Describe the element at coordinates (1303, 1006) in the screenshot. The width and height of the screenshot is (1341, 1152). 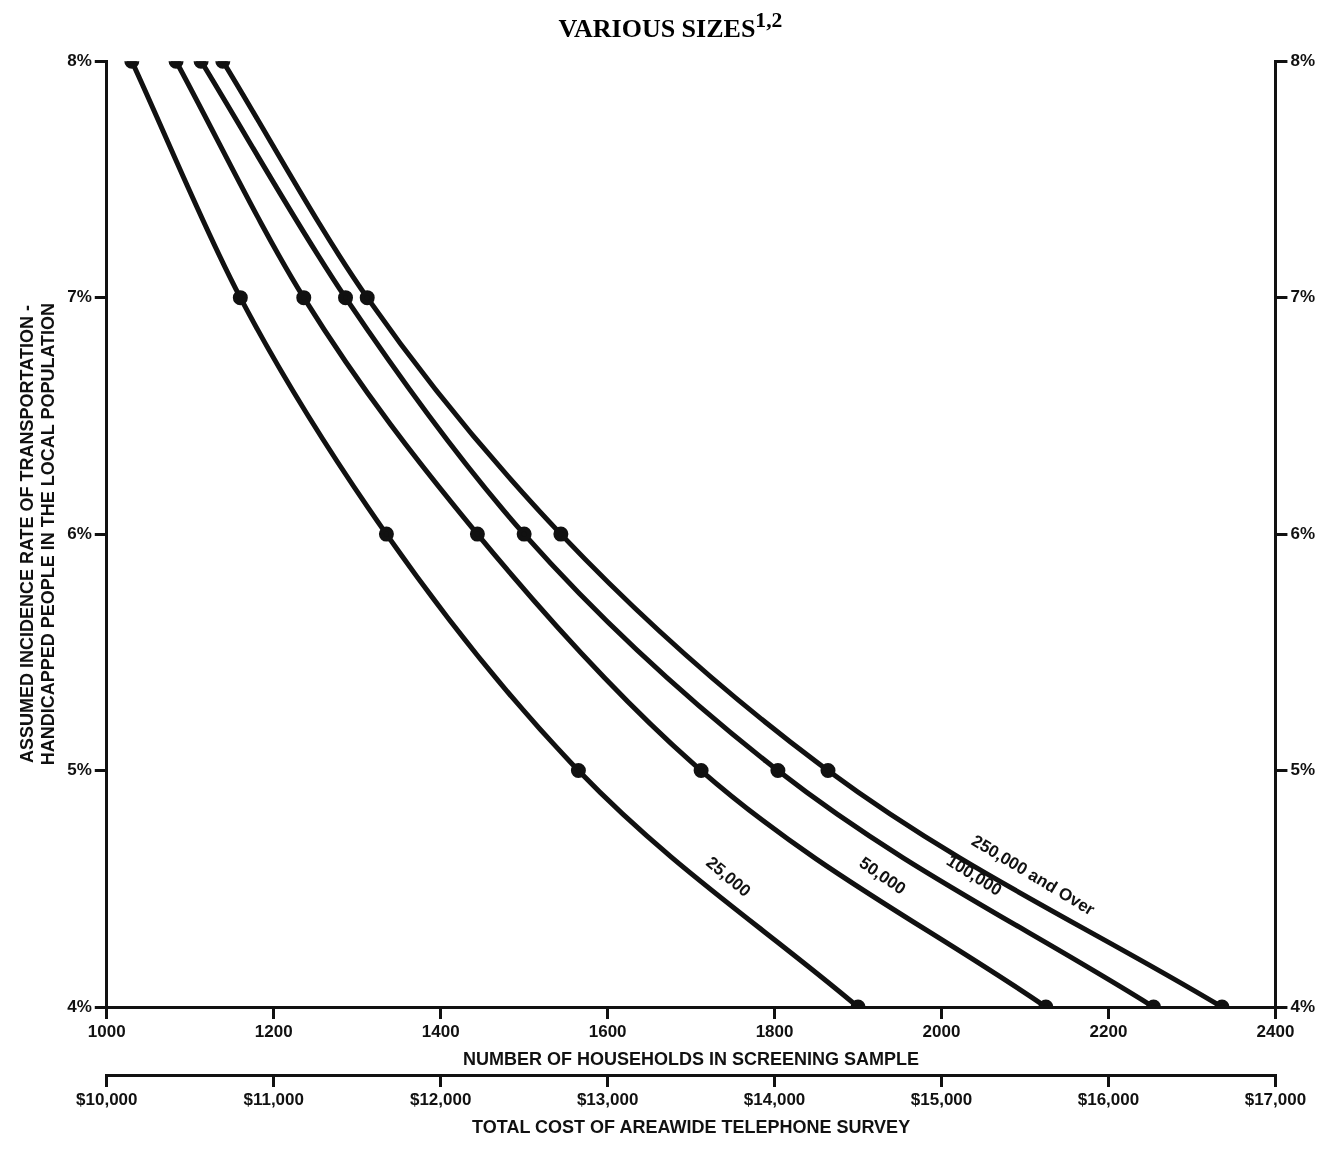
I see `y2-tick-label: 4%` at that location.